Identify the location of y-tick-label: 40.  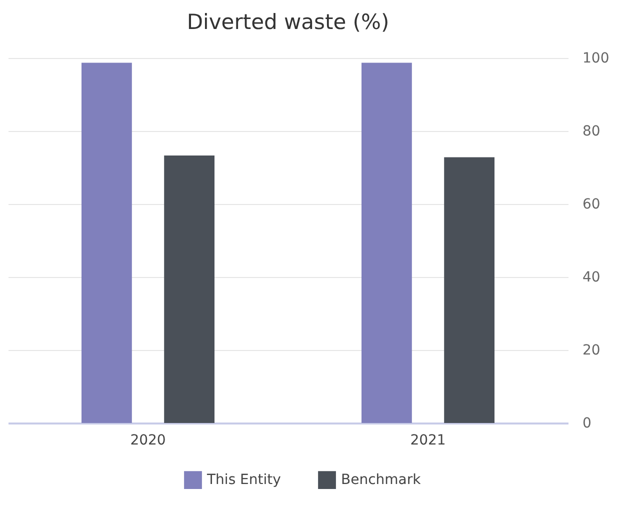
(591, 278).